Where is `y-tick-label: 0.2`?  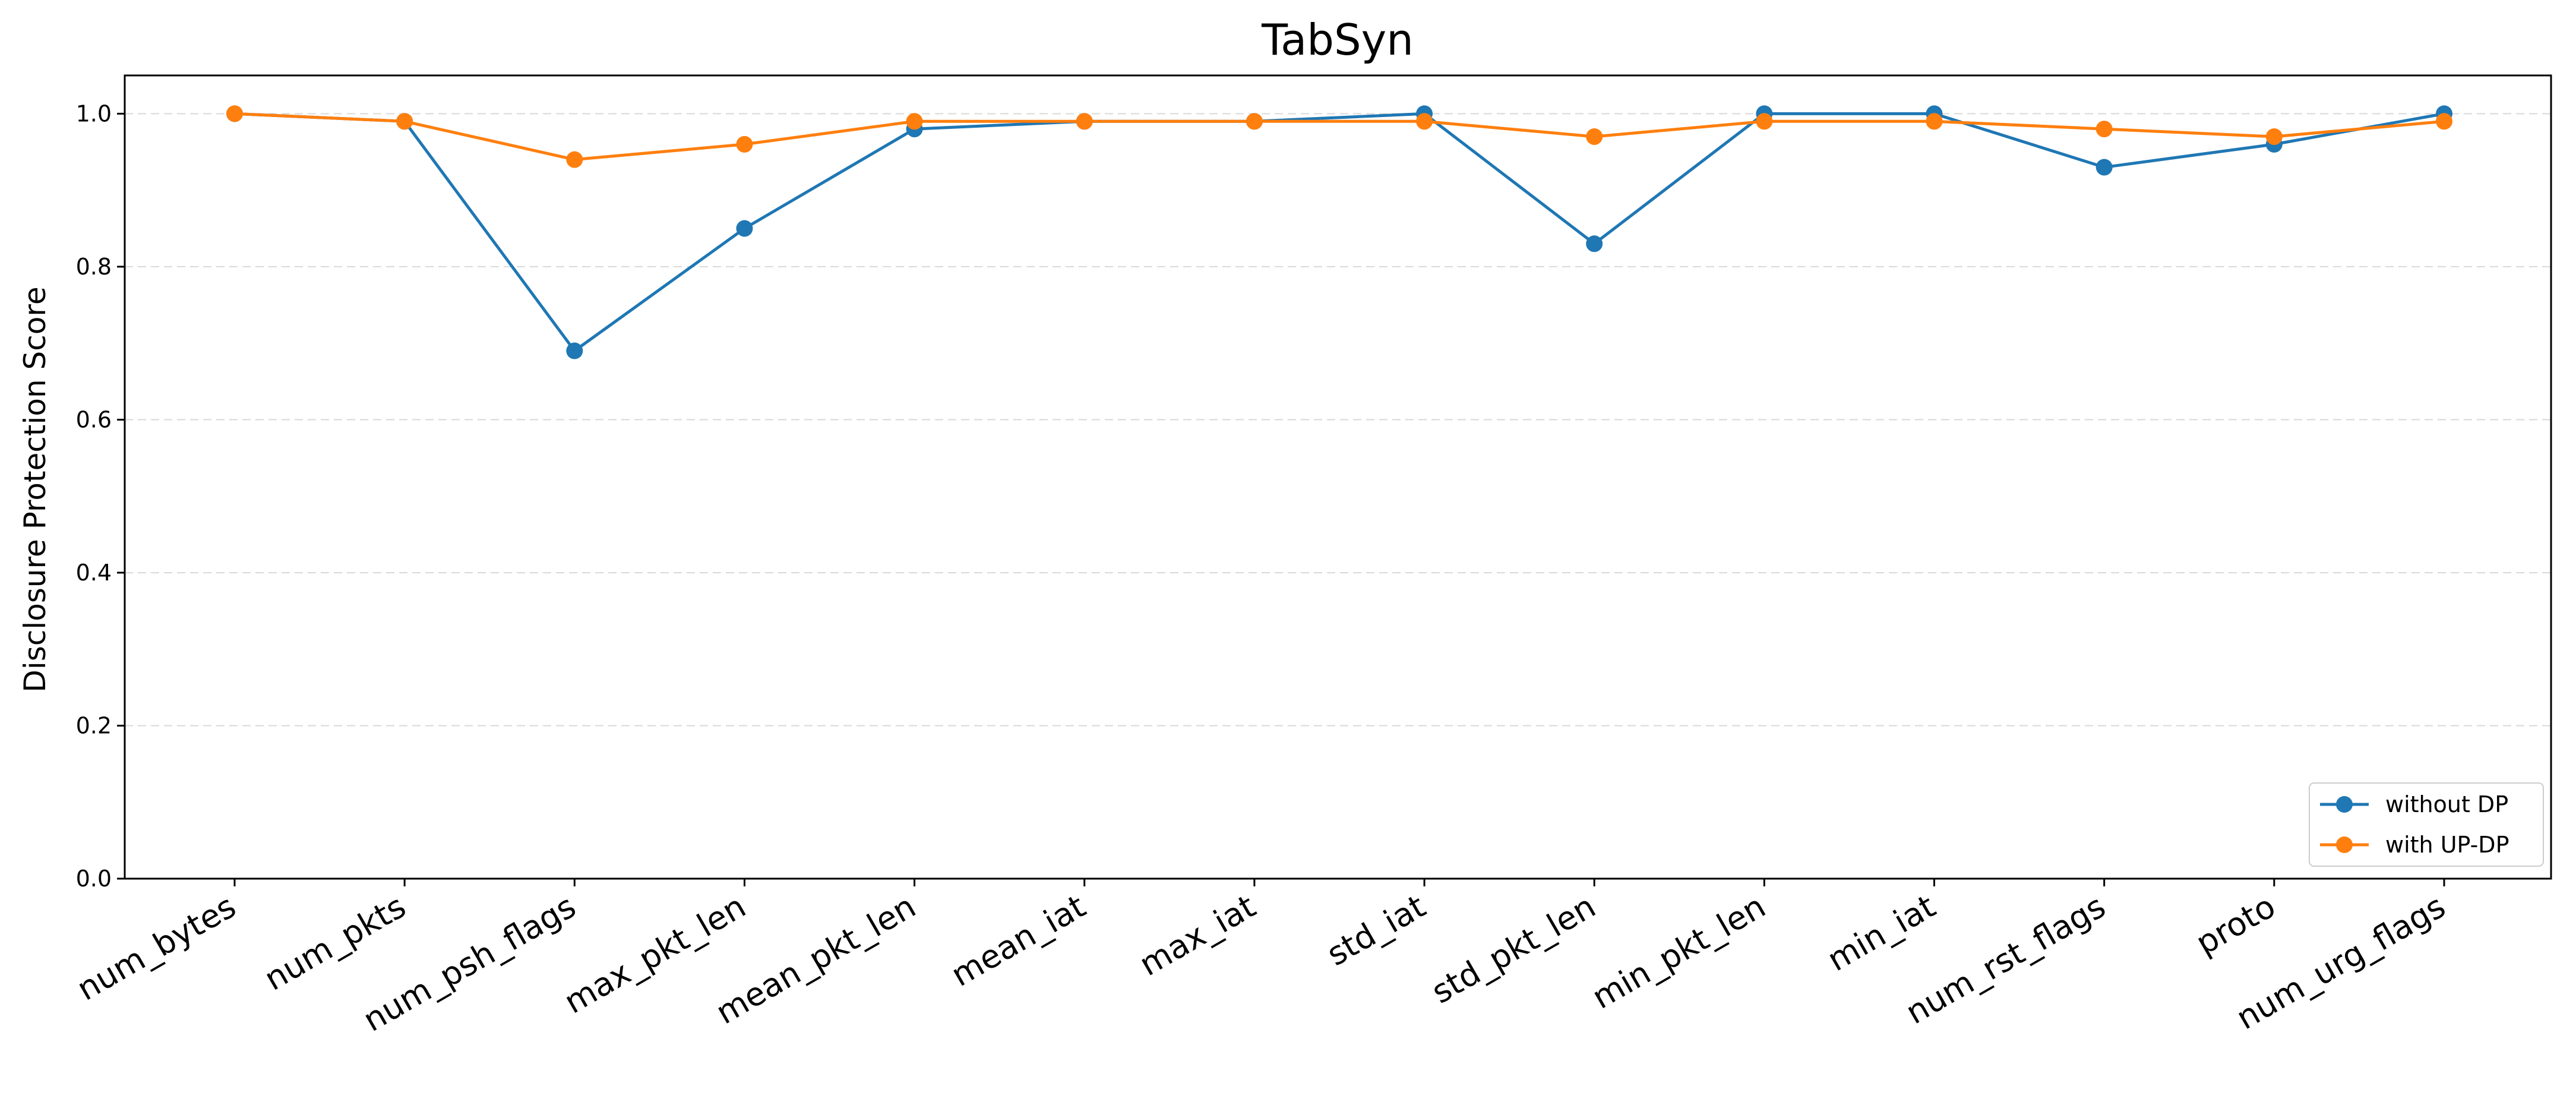
y-tick-label: 0.2 is located at coordinates (94, 725).